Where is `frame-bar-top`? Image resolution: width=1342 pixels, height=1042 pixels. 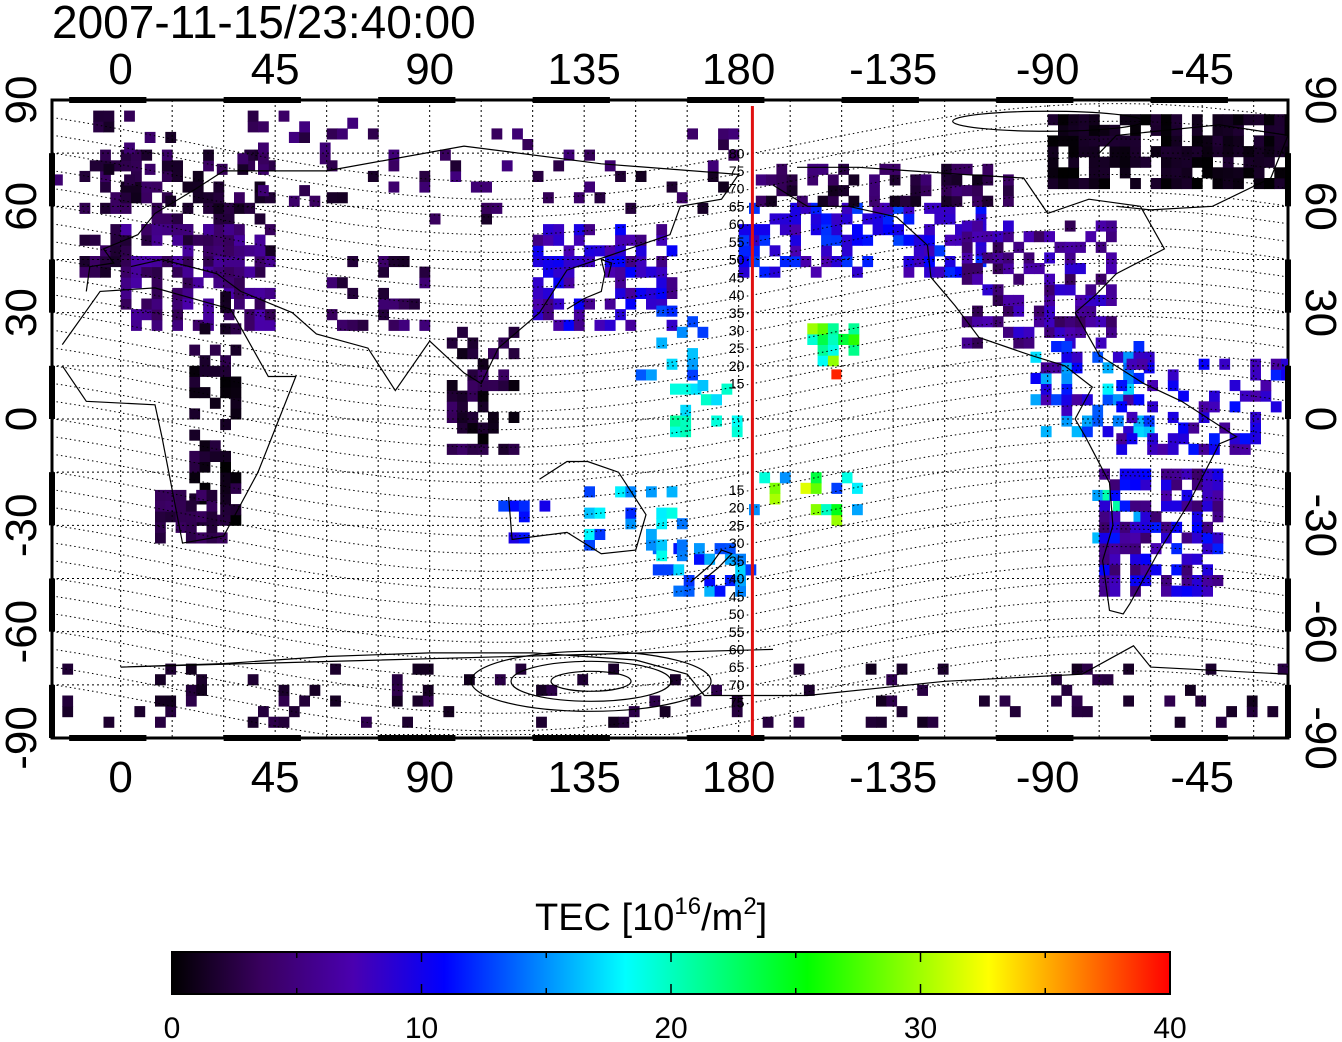
frame-bar-top is located at coordinates (571, 100).